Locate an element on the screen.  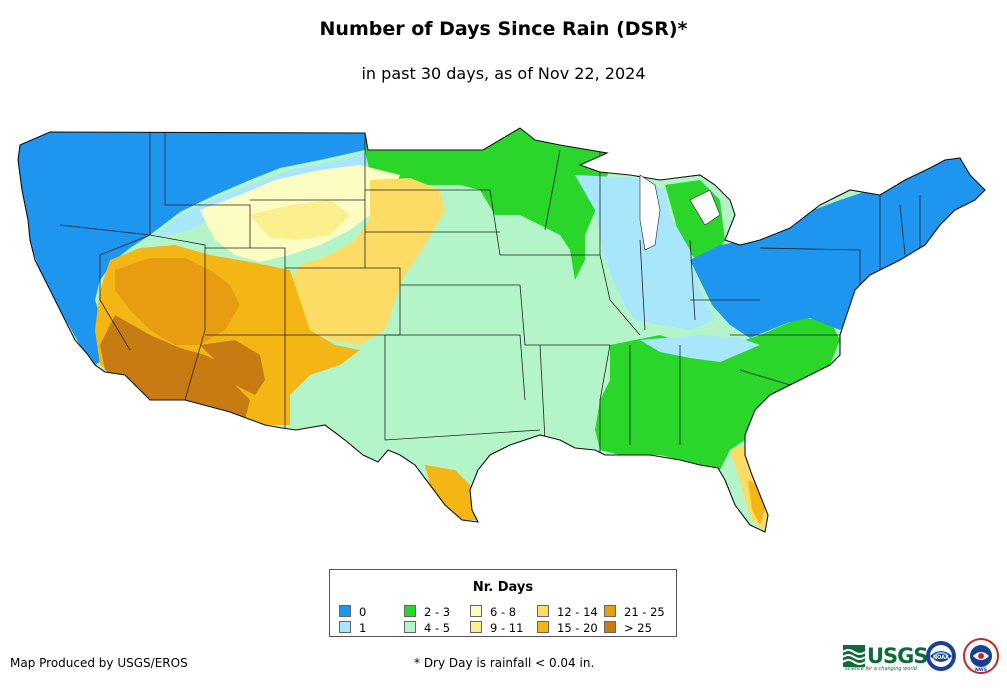
map-title: Number of Days Since Rain (DSR)* is located at coordinates (503, 29).